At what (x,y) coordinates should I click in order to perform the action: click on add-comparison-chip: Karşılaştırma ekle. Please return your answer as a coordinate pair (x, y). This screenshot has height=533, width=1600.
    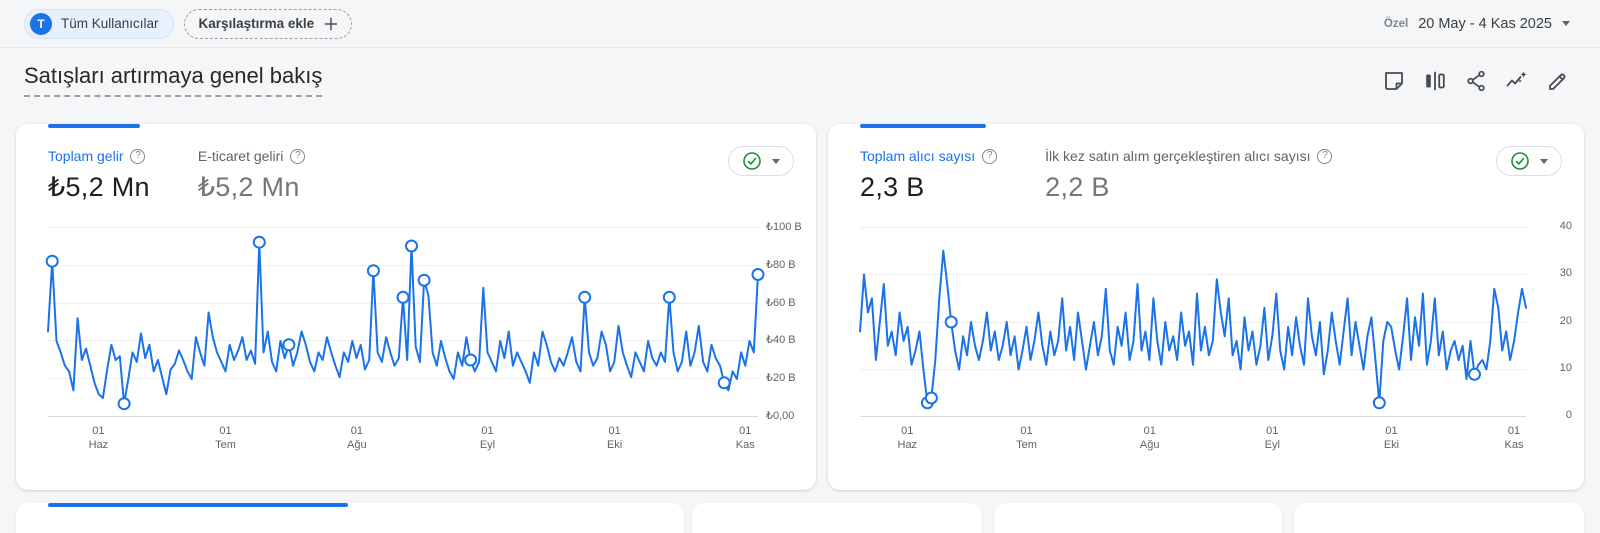
    Looking at the image, I should click on (268, 23).